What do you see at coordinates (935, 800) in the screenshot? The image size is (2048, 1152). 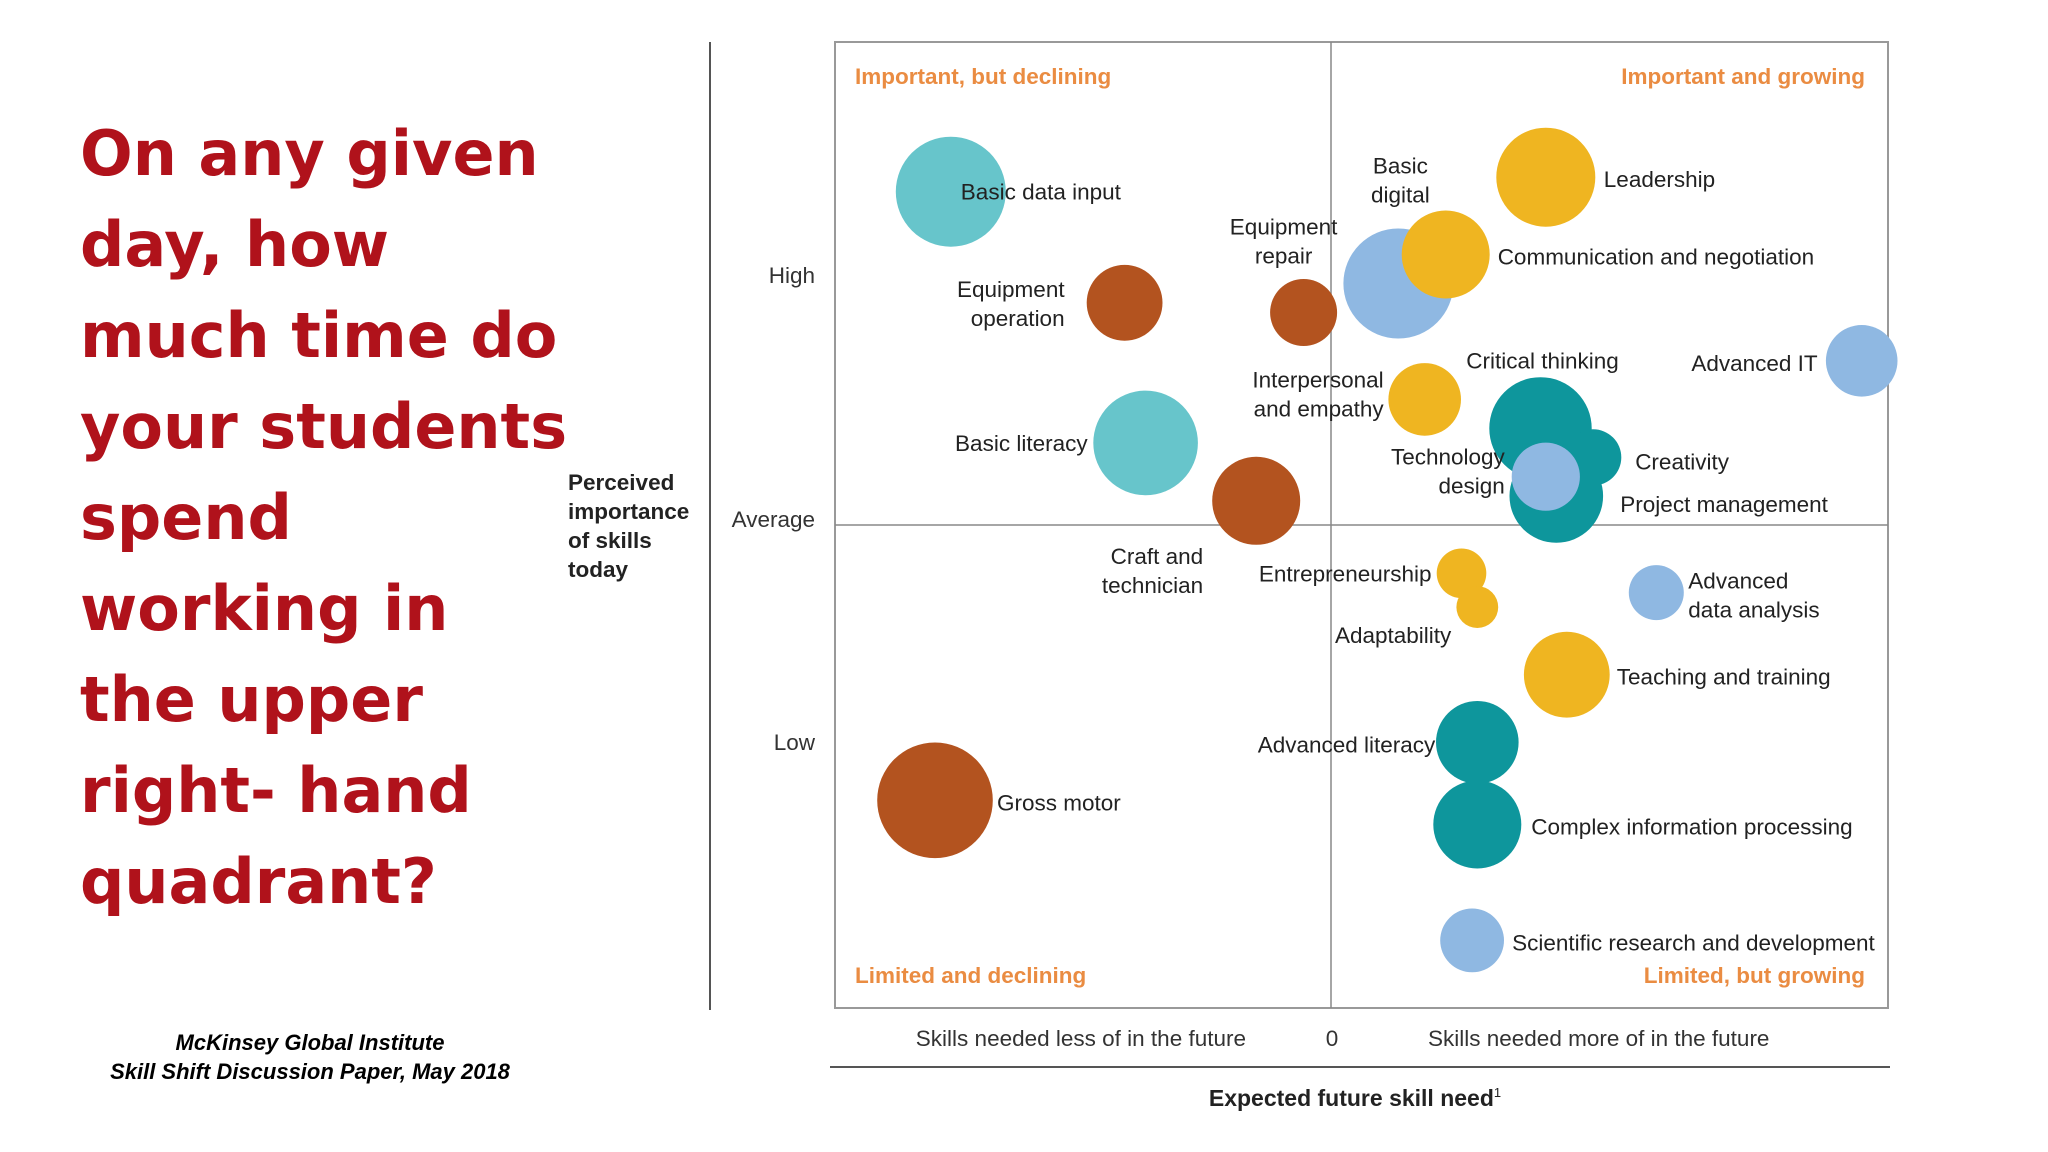 I see `bubble-gross-motor` at bounding box center [935, 800].